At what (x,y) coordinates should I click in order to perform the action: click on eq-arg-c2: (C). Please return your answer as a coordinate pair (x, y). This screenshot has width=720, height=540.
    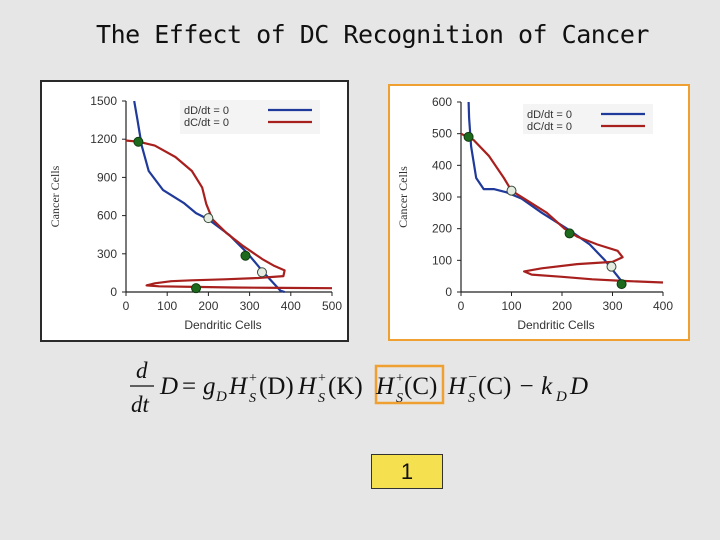
    Looking at the image, I should click on (494, 386).